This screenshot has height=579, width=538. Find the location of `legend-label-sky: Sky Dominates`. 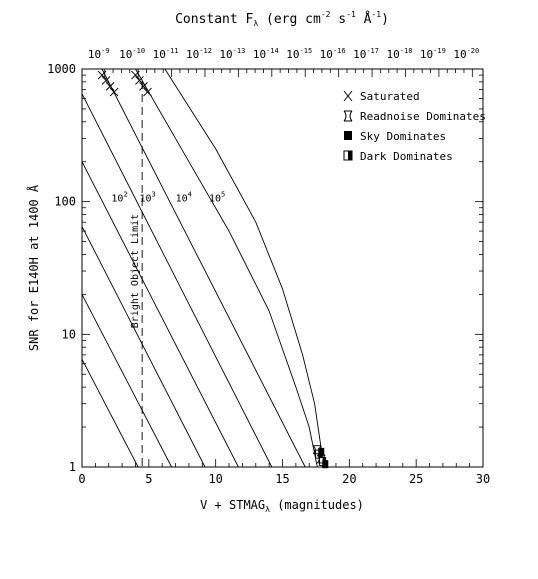

legend-label-sky: Sky Dominates is located at coordinates (403, 136).